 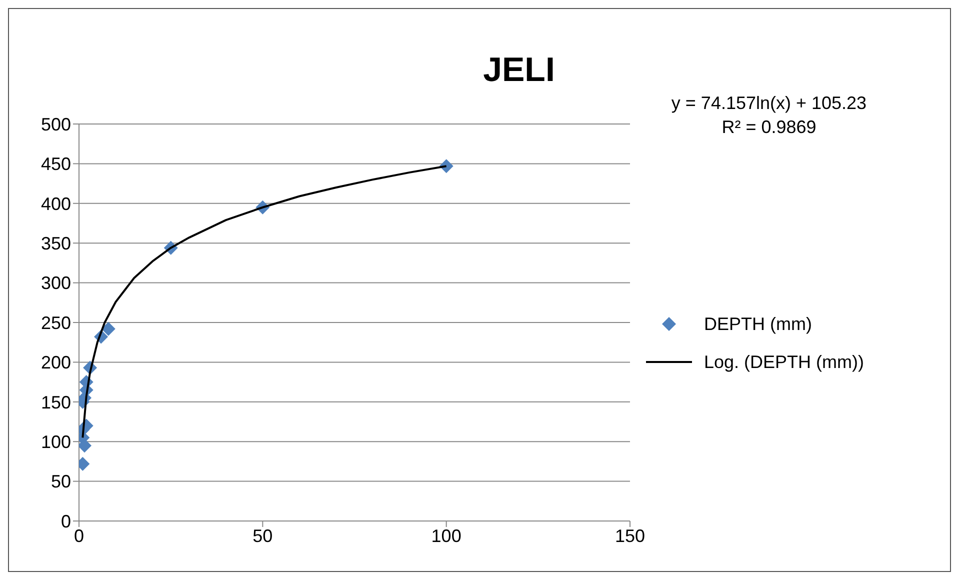 I want to click on x-tick-label: 100, so click(x=446, y=536).